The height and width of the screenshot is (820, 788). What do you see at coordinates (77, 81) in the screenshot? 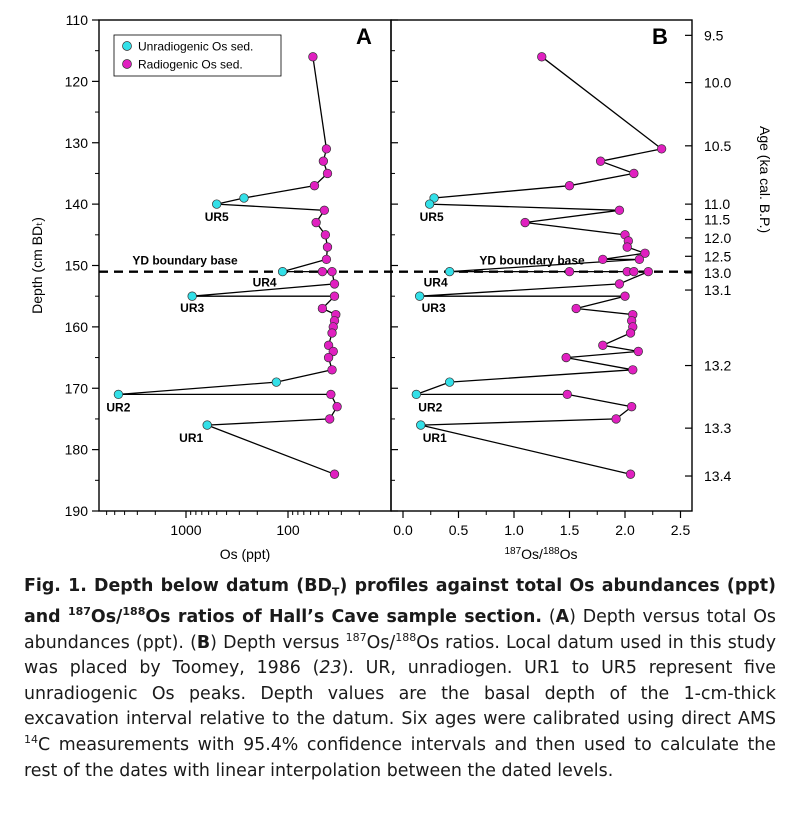
I see `y-tick-label: 120` at bounding box center [77, 81].